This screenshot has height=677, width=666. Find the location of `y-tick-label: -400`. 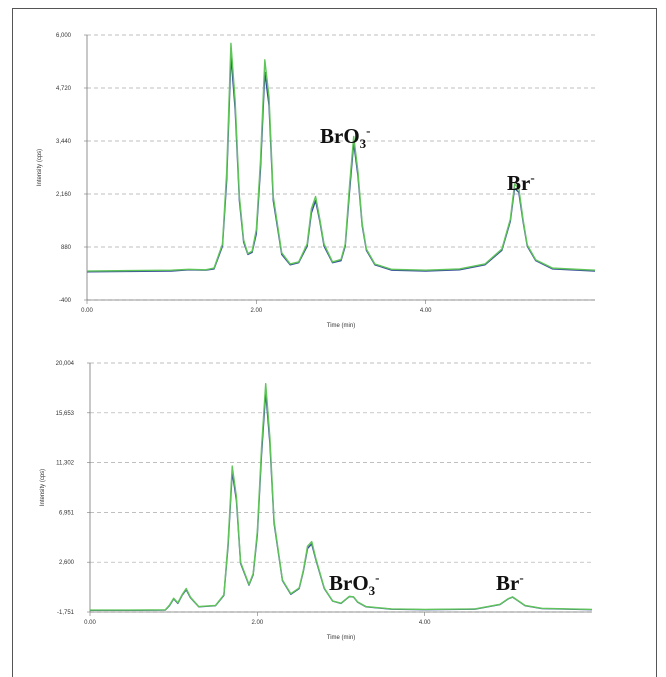

y-tick-label: -400 is located at coordinates (65, 301).